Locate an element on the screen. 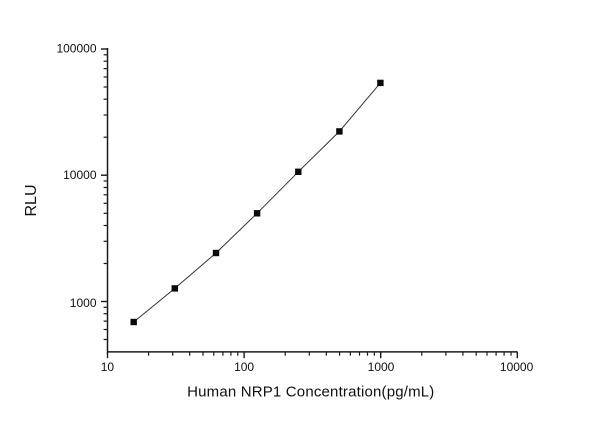  svg-text: 100 is located at coordinates (244, 367).